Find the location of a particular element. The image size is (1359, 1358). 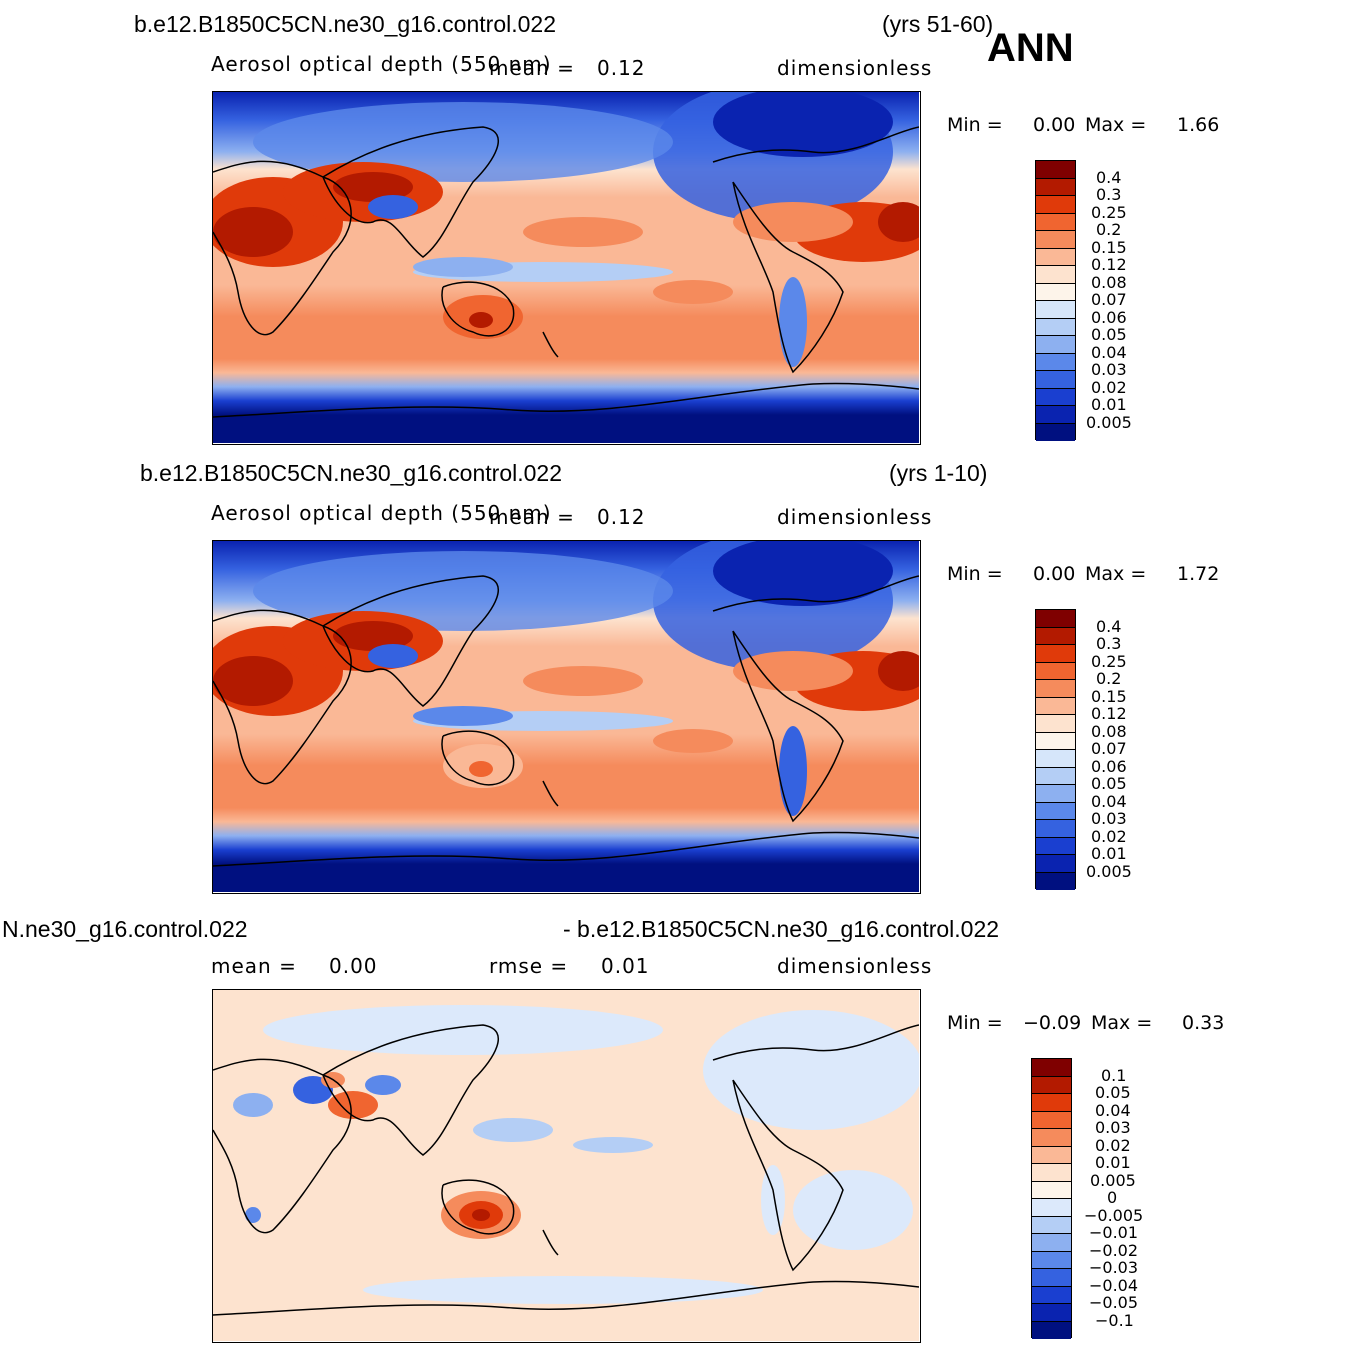

panel3-colorbar is located at coordinates (1051, 1198).